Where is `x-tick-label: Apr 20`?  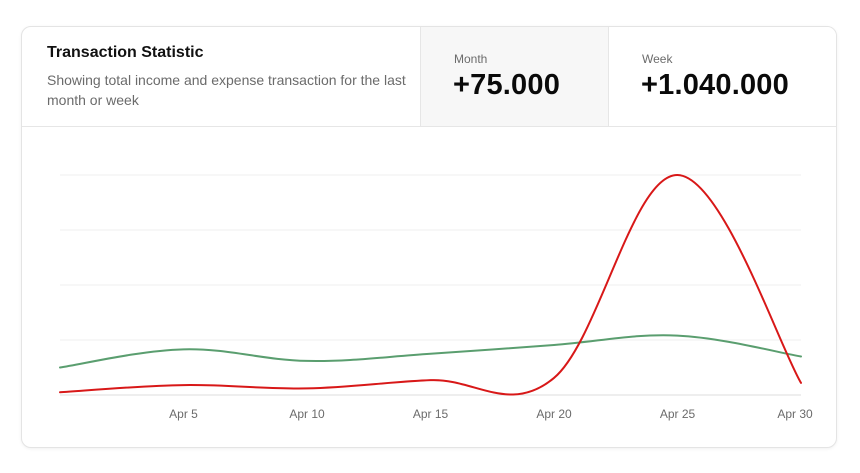
x-tick-label: Apr 20 is located at coordinates (554, 414).